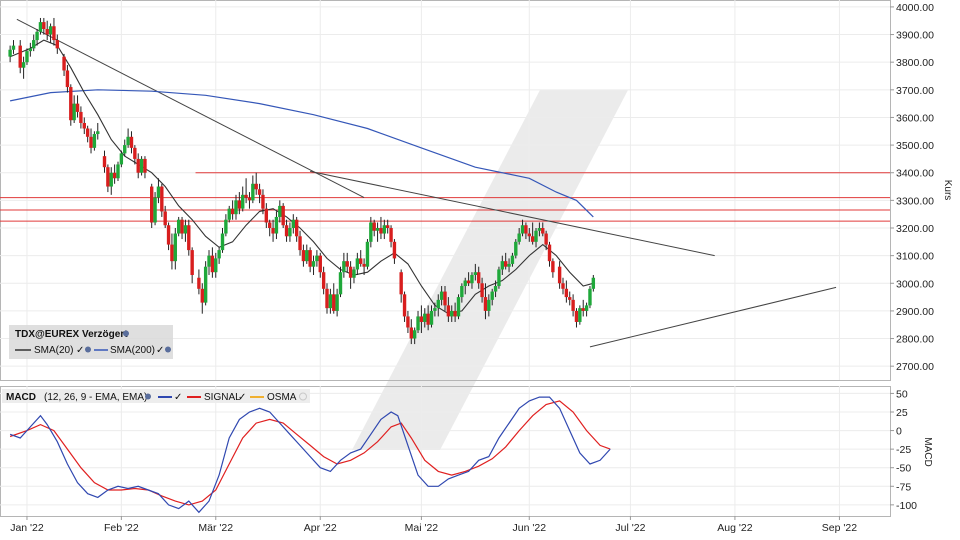 Image resolution: width=960 pixels, height=540 pixels. Describe the element at coordinates (915, 229) in the screenshot. I see `price-y-tick-label: 3200.00` at that location.